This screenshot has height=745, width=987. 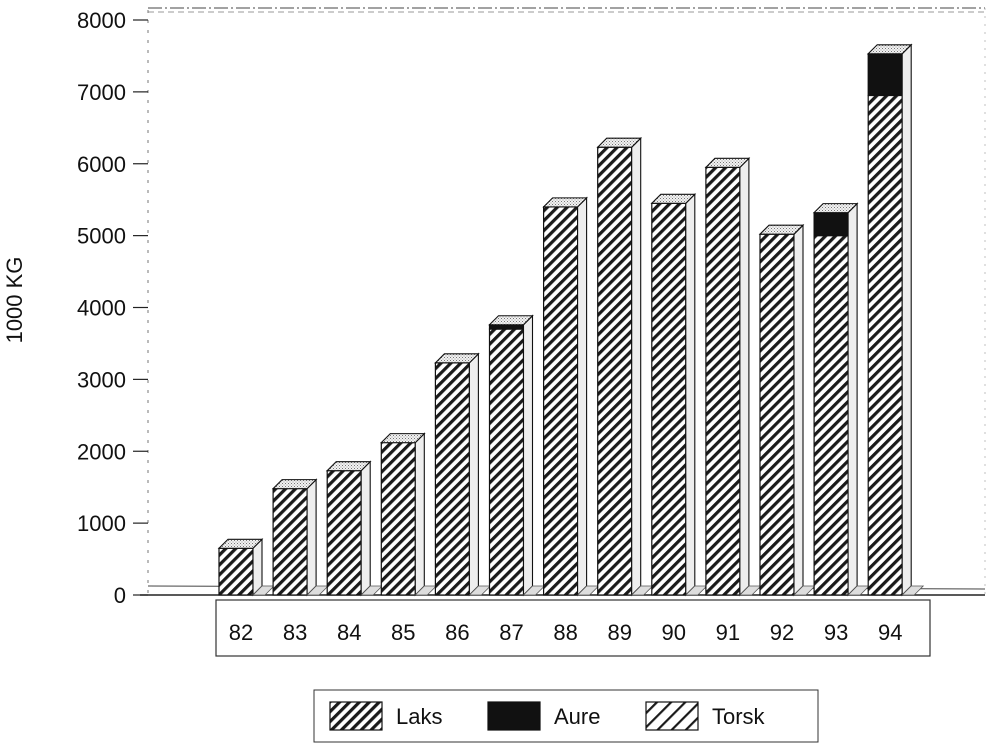 What do you see at coordinates (101, 236) in the screenshot?
I see `y-tick-label: 5000` at bounding box center [101, 236].